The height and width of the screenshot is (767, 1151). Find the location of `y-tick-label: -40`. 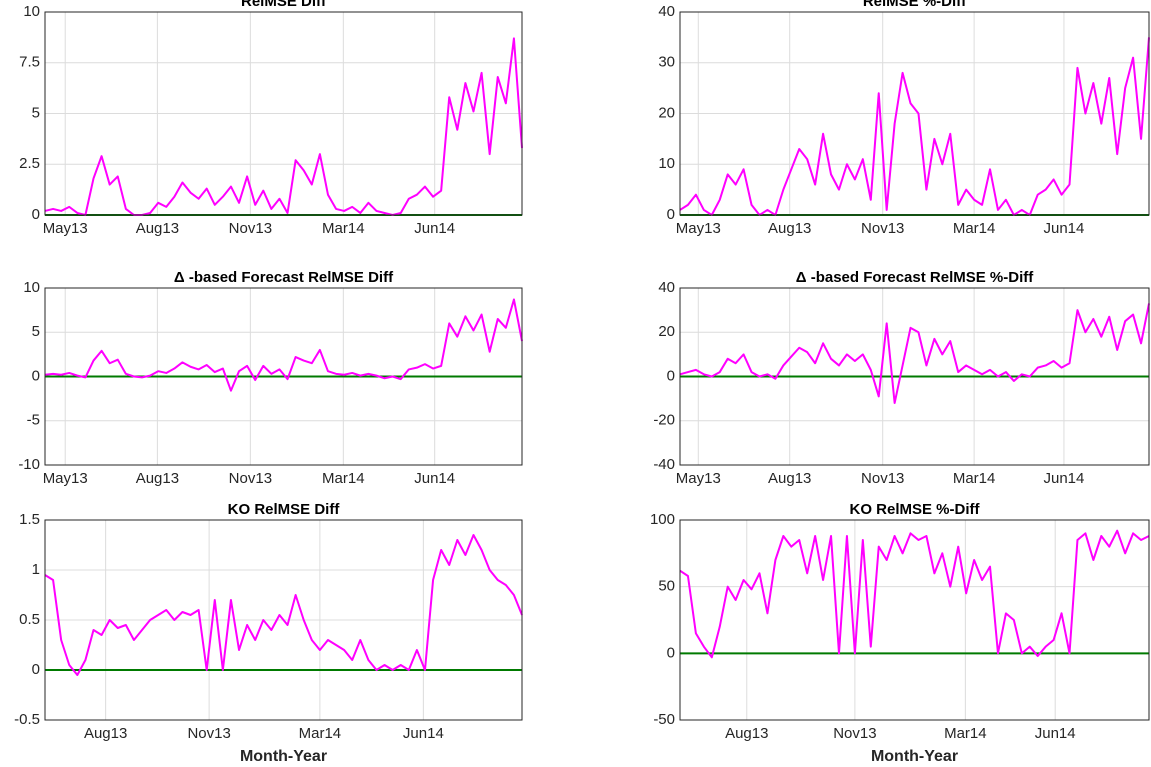

y-tick-label: -40 is located at coordinates (664, 464).